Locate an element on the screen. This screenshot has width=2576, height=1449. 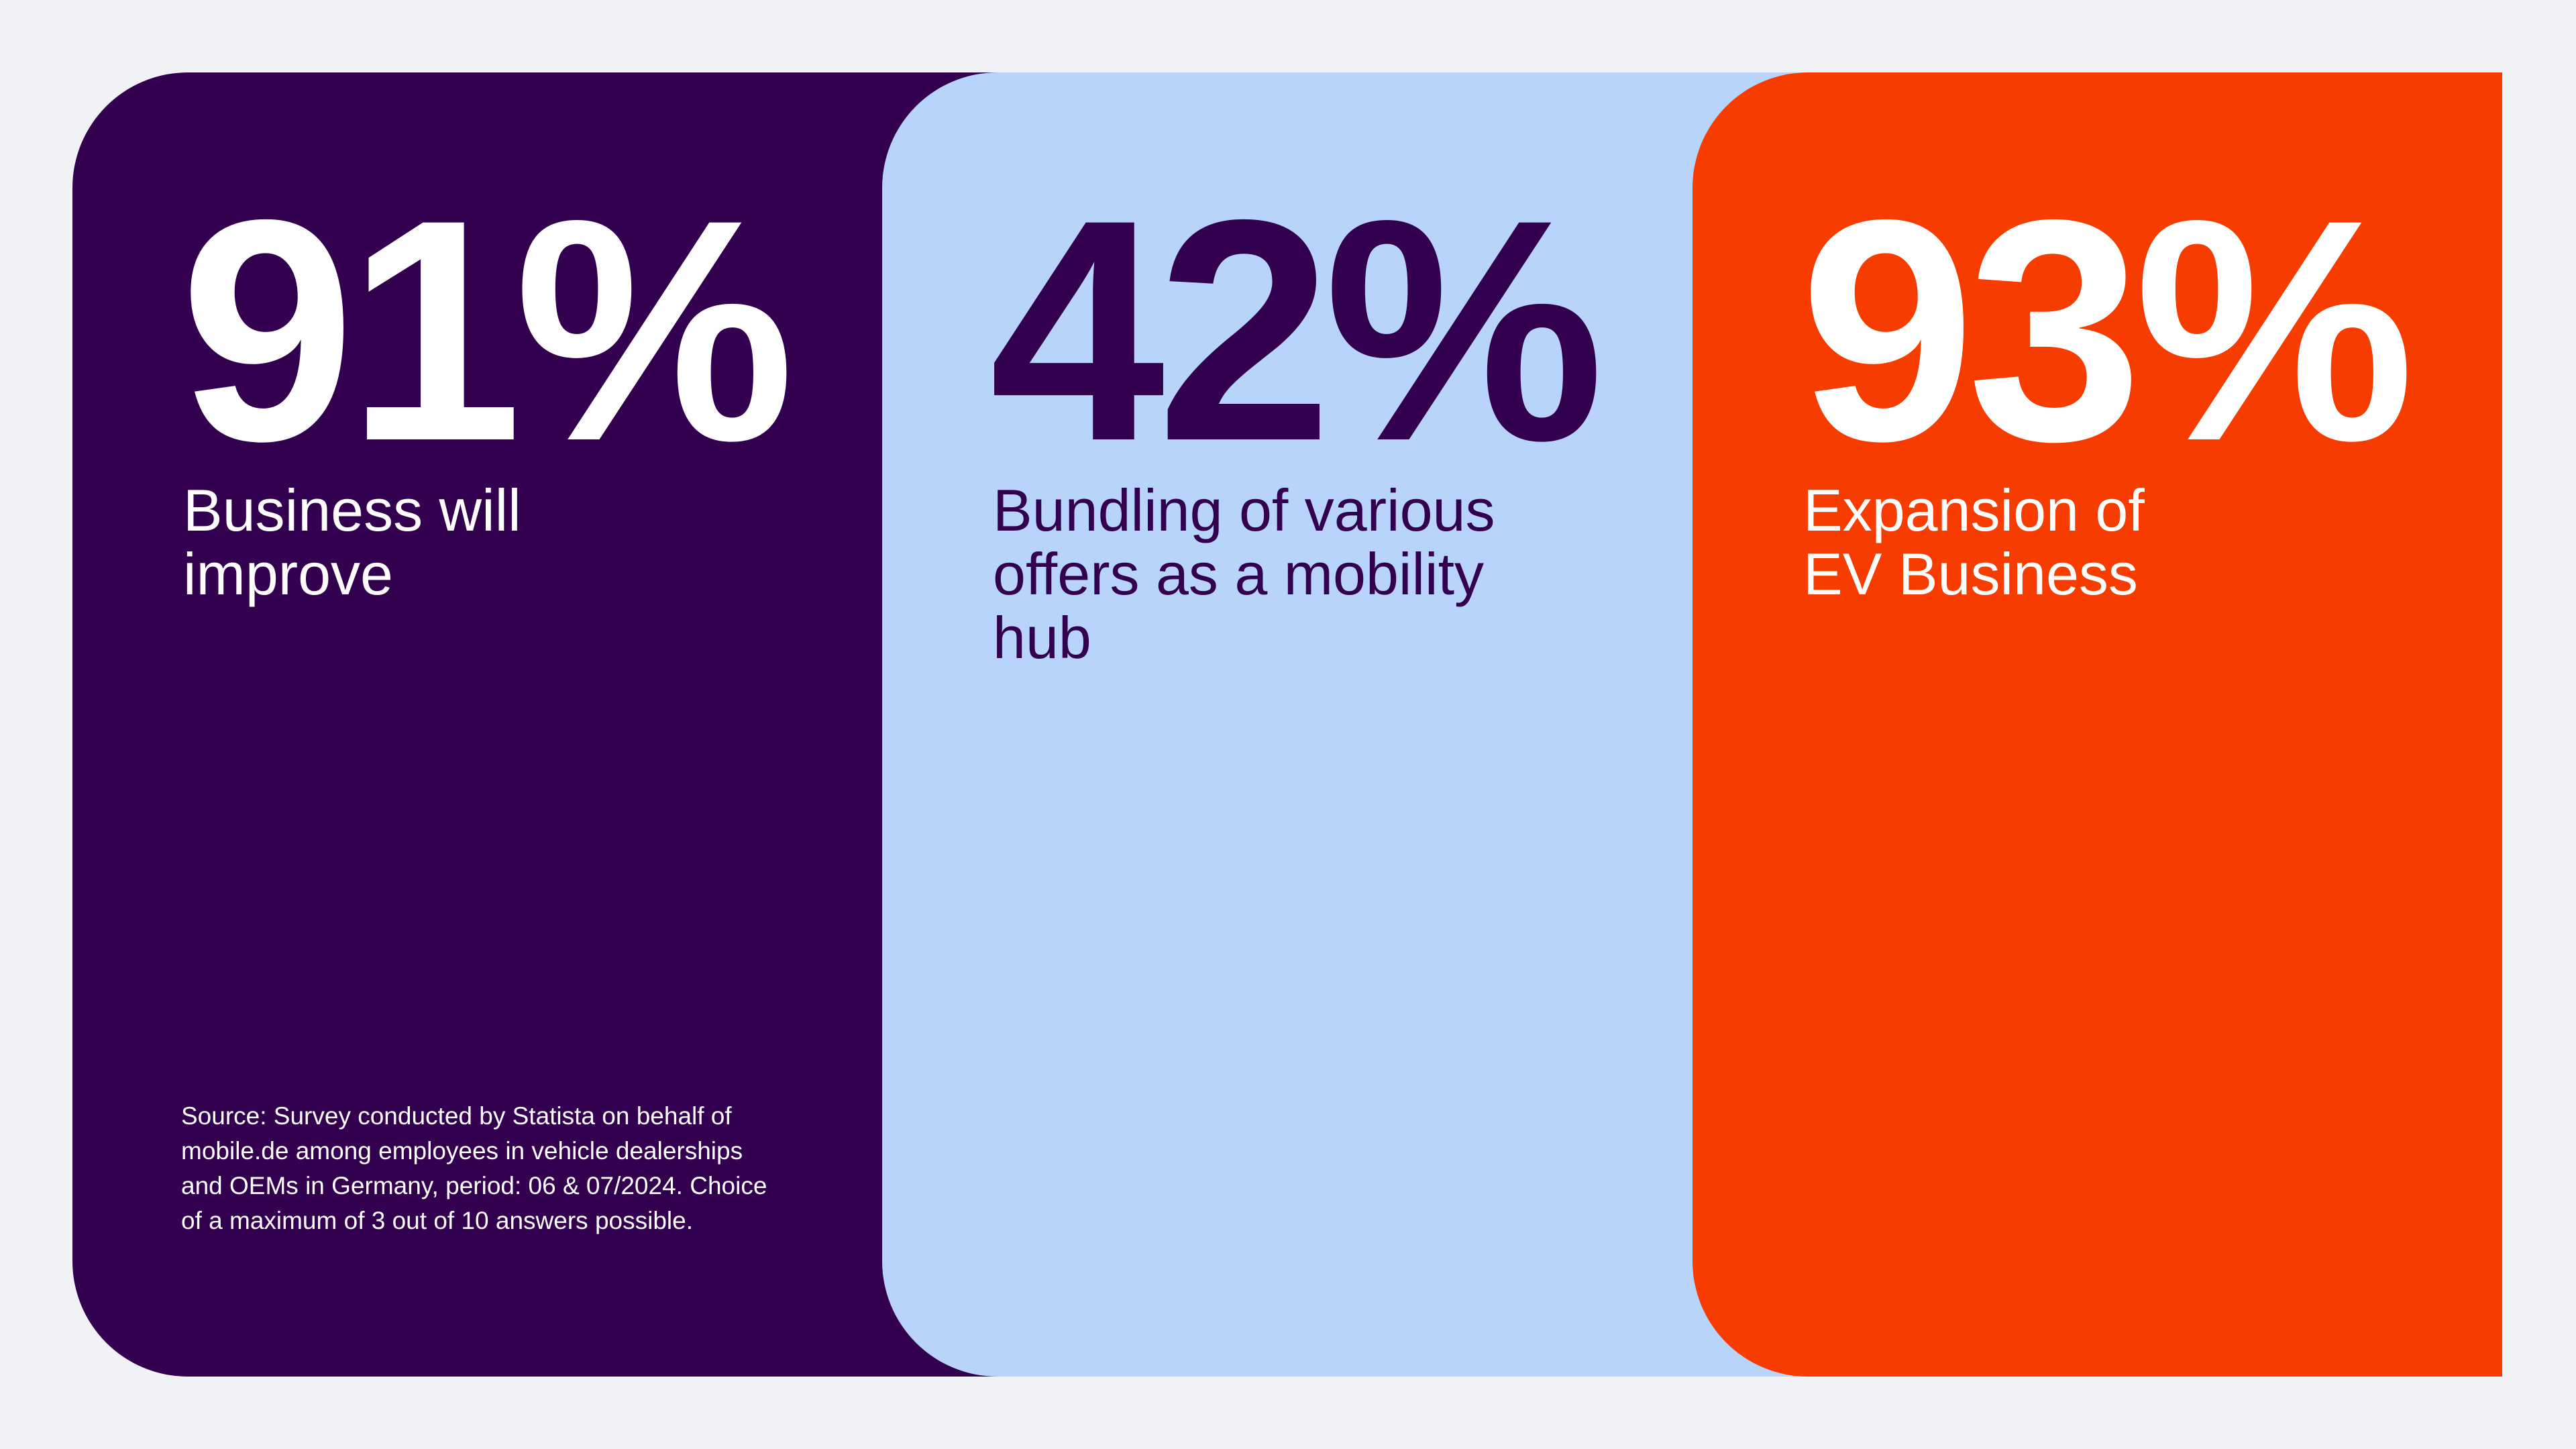
stat-figure: 91% is located at coordinates (487, 330).